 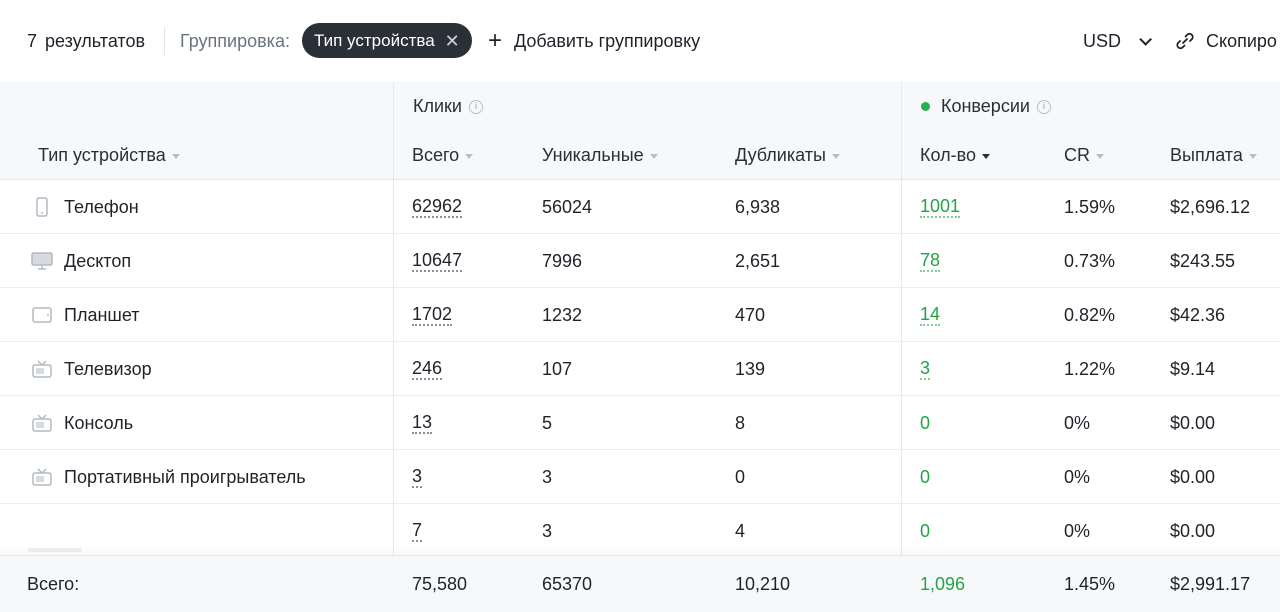 What do you see at coordinates (109, 155) in the screenshot?
I see `column-device-type: Тип устройства` at bounding box center [109, 155].